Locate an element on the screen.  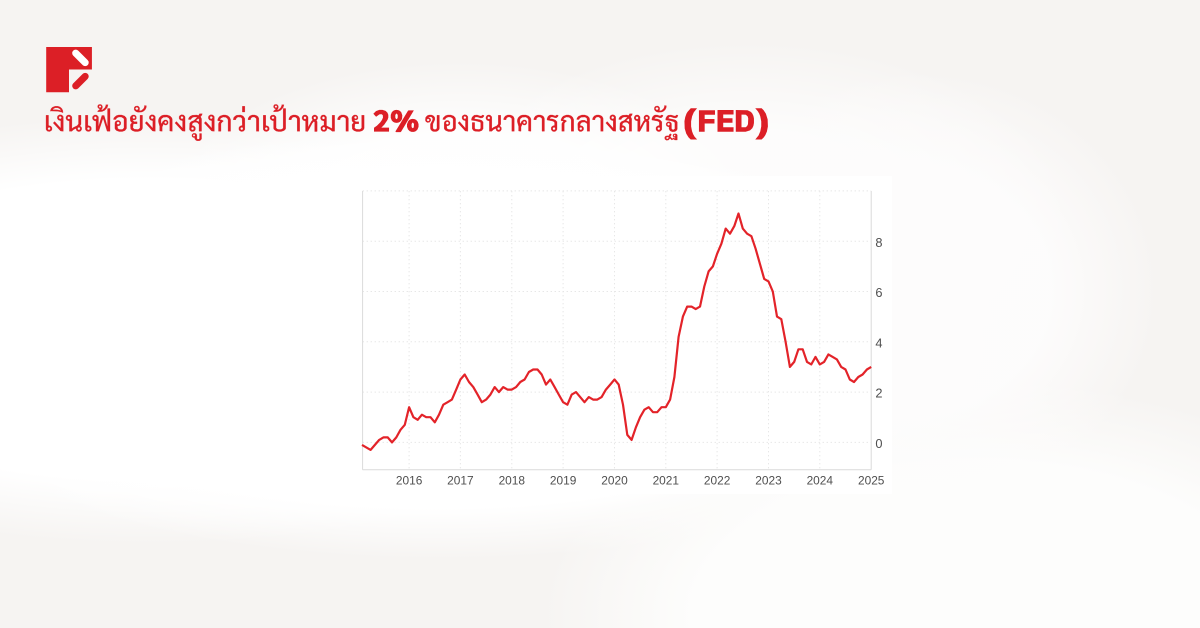
svg-text: 6 is located at coordinates (878, 292).